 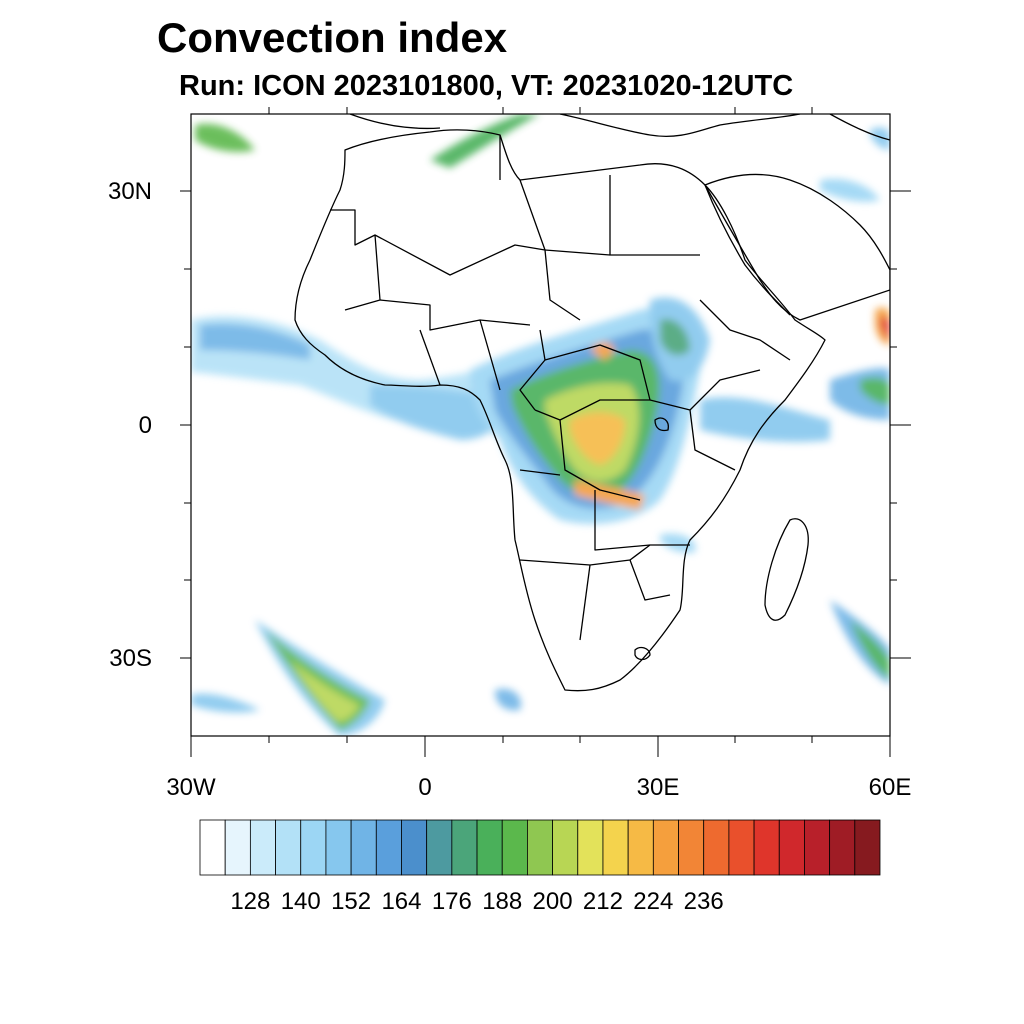 I want to click on colorbar-label: 224, so click(x=653, y=901).